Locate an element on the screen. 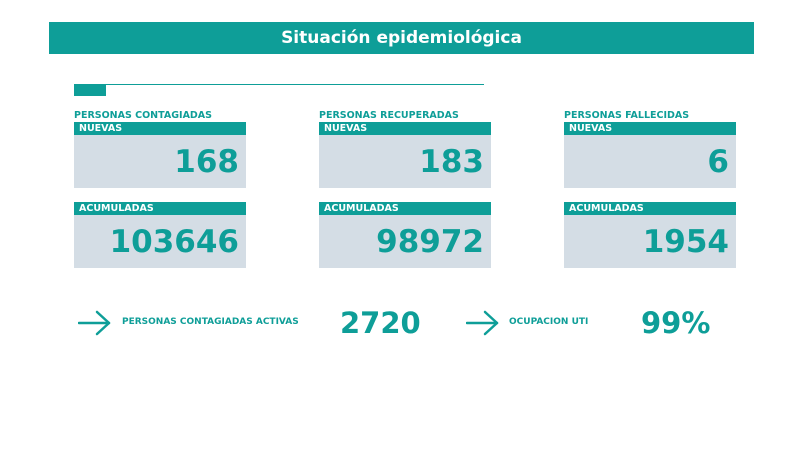  decorative-accent-block is located at coordinates (90, 90).